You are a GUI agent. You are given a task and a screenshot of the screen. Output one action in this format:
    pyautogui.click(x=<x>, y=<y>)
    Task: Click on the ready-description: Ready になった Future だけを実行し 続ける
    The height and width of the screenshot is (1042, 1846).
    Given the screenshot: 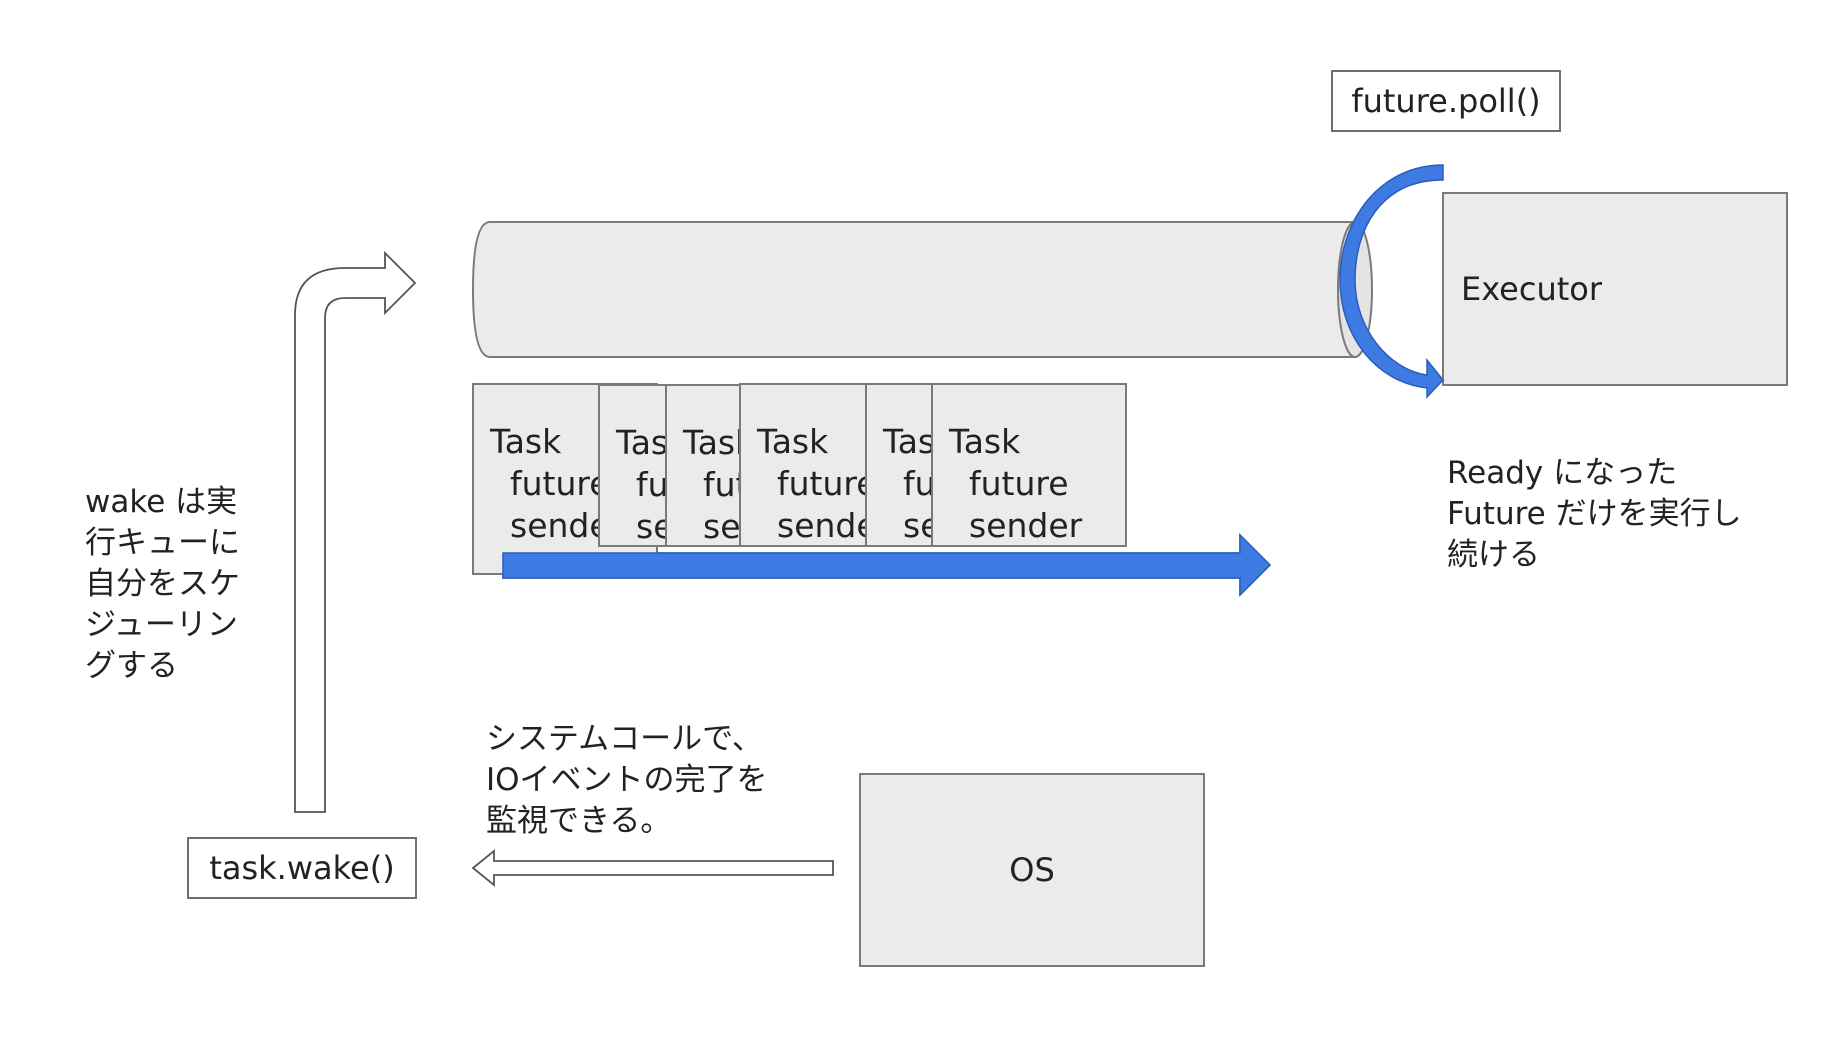 What is the action you would take?
    pyautogui.click(x=1594, y=514)
    